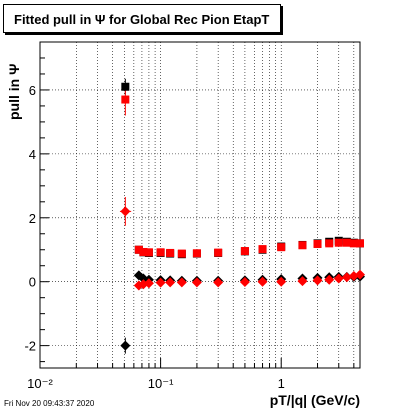 This screenshot has height=412, width=400. What do you see at coordinates (32, 282) in the screenshot?
I see `y-tick-label: 0` at bounding box center [32, 282].